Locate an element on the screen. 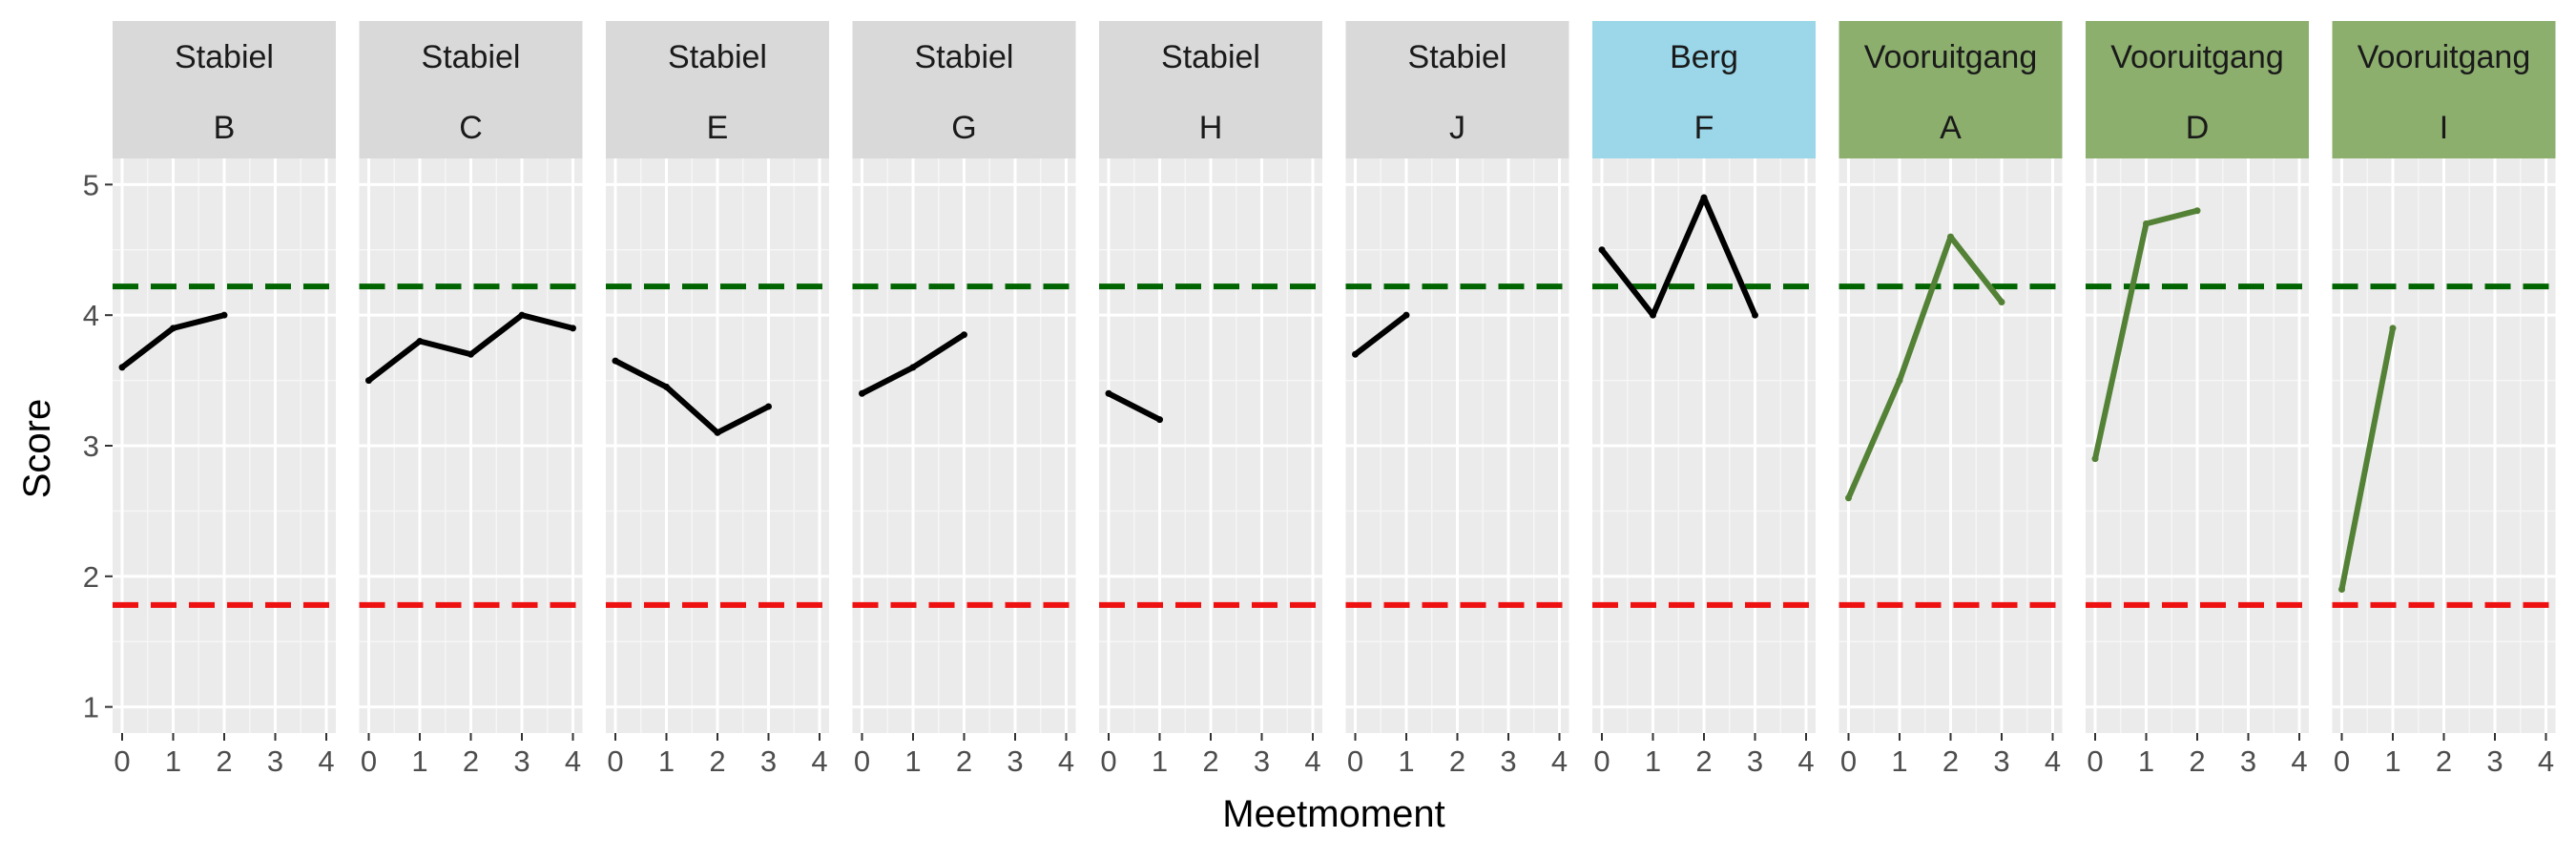 This screenshot has height=859, width=2576. series-line-H is located at coordinates (1134, 406).